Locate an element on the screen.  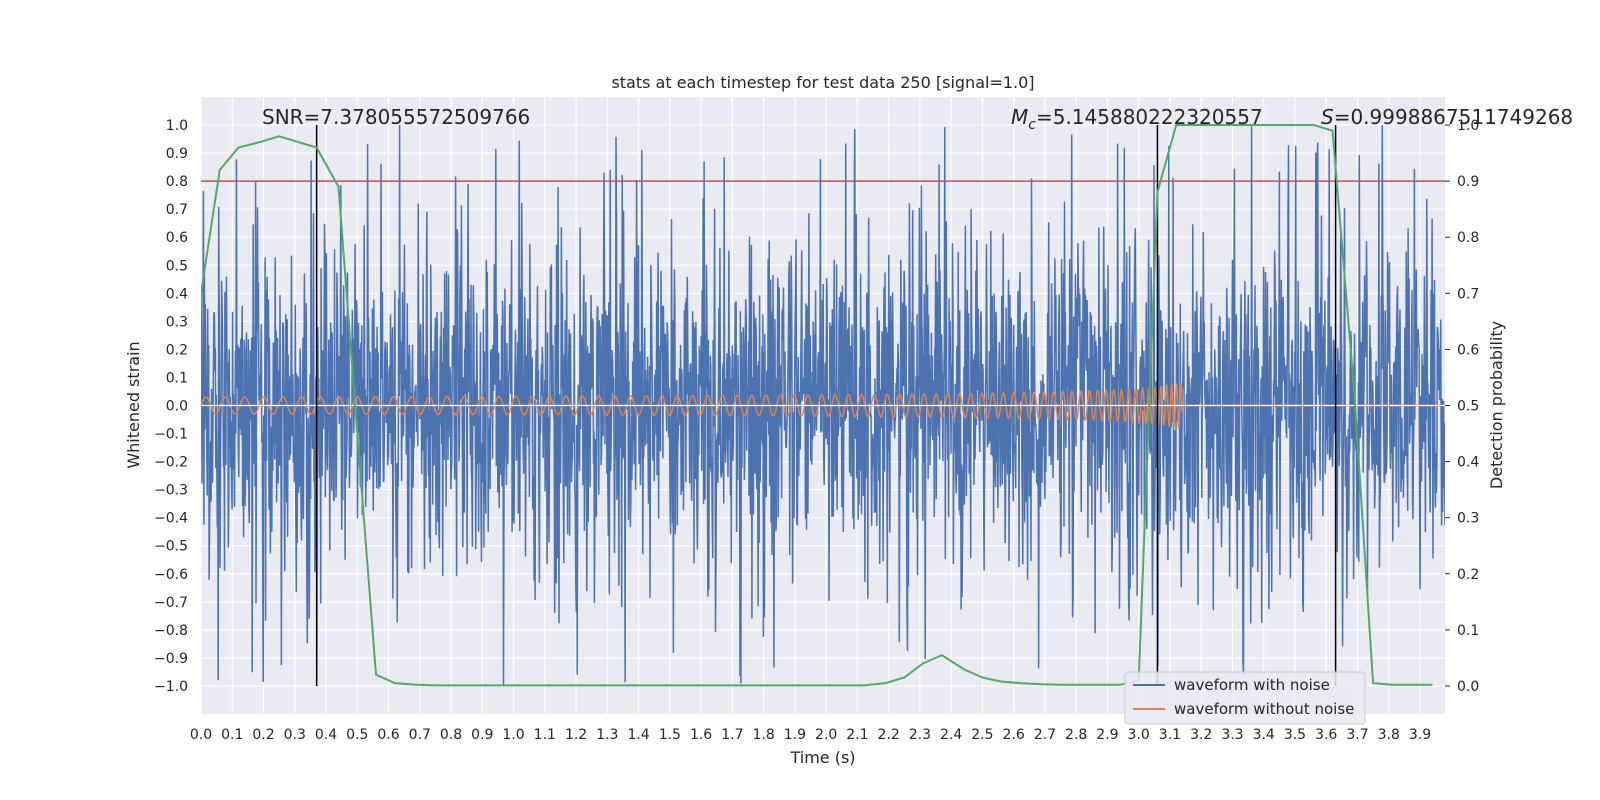
y2-tick-label: 0.5 is located at coordinates (1468, 407).